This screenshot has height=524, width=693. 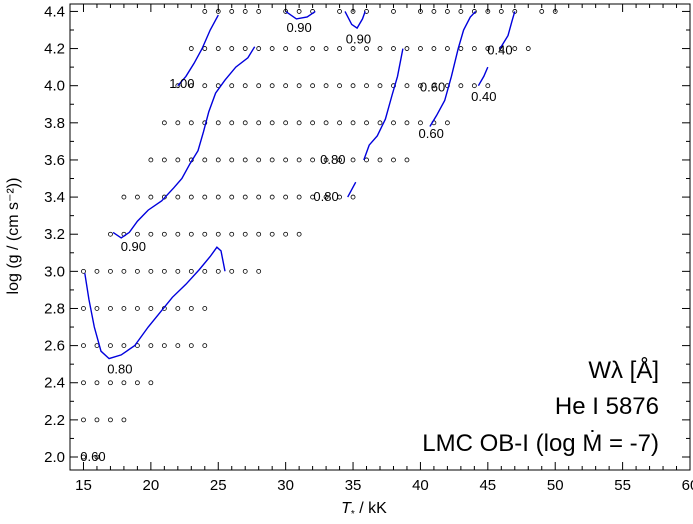 I want to click on y-tick-label: 2.6, so click(x=54, y=346).